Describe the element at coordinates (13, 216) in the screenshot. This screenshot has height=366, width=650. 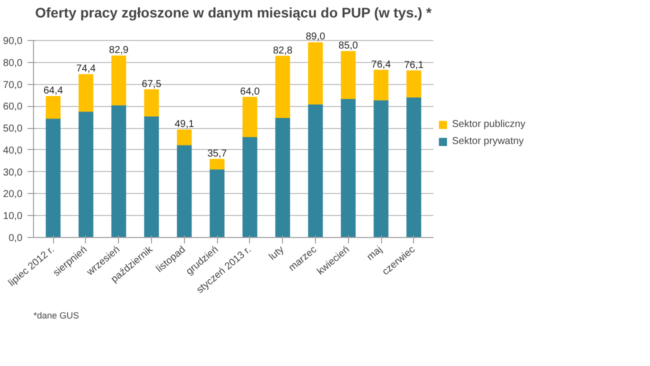
I see `y-tick-label: 10,0` at that location.